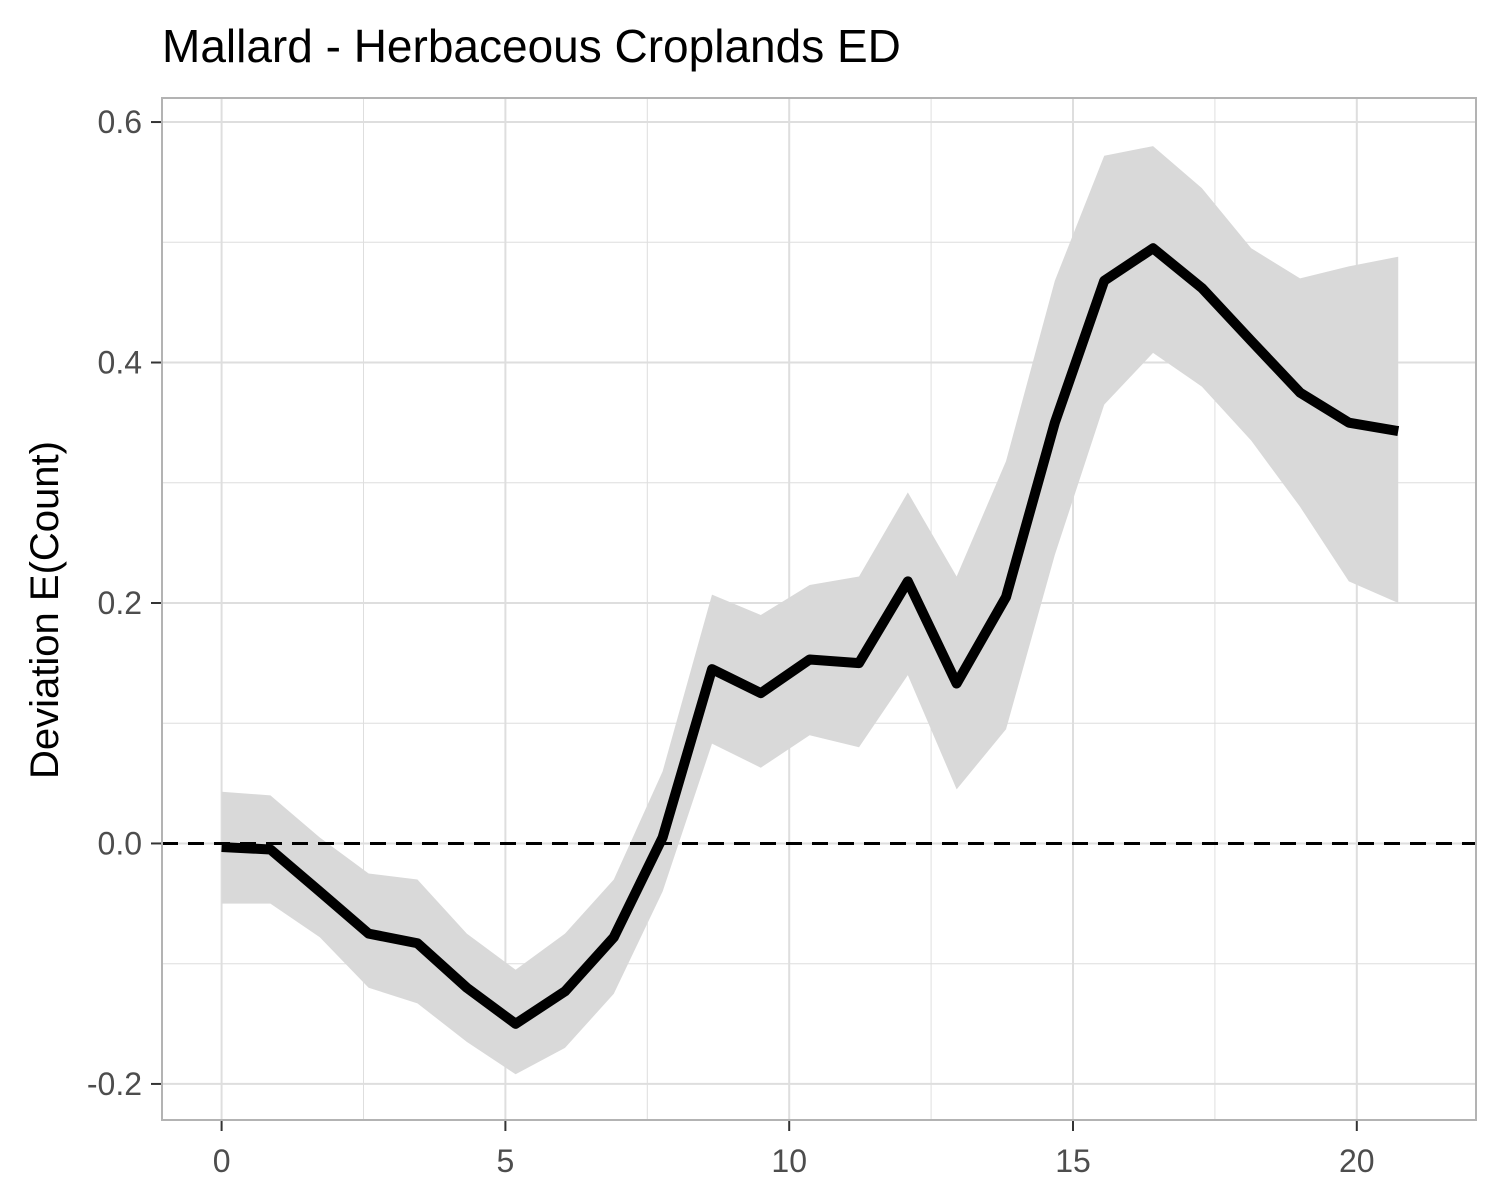  I want to click on y-tick-label: 0.2, so click(120, 603).